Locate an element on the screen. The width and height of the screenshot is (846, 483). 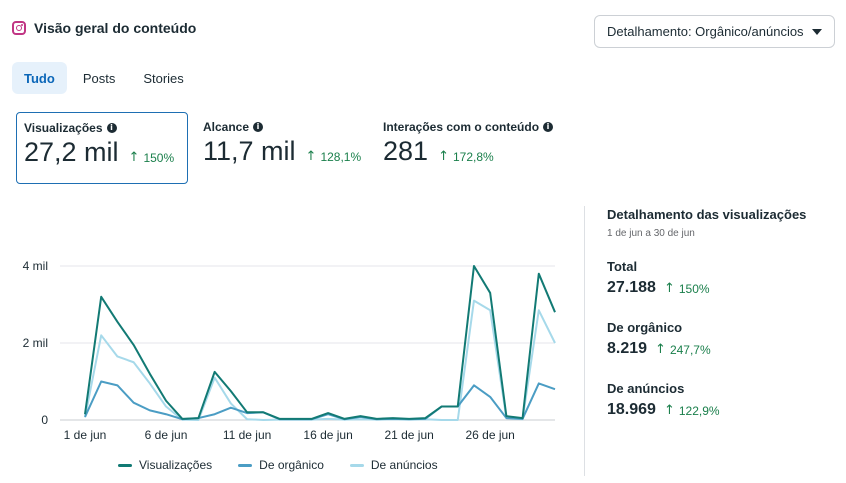
metric-card-reach: Alcance i 11,7 mil ↑ 128,1% is located at coordinates (283, 148).